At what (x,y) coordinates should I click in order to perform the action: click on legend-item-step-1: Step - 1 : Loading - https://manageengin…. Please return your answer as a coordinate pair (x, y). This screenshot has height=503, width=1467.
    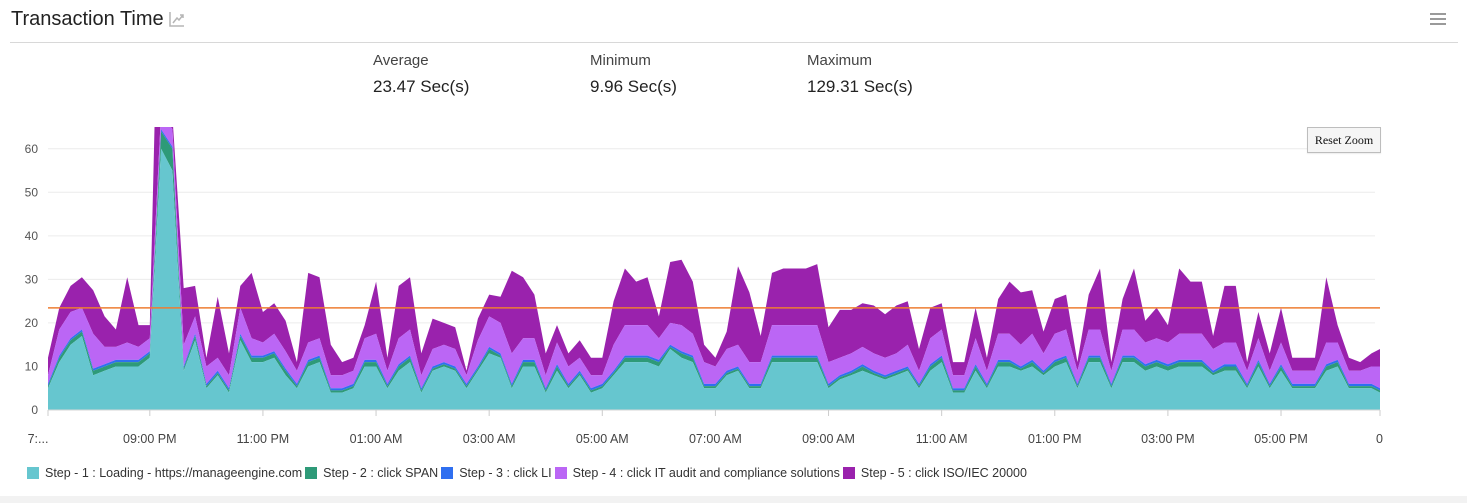
    Looking at the image, I should click on (164, 473).